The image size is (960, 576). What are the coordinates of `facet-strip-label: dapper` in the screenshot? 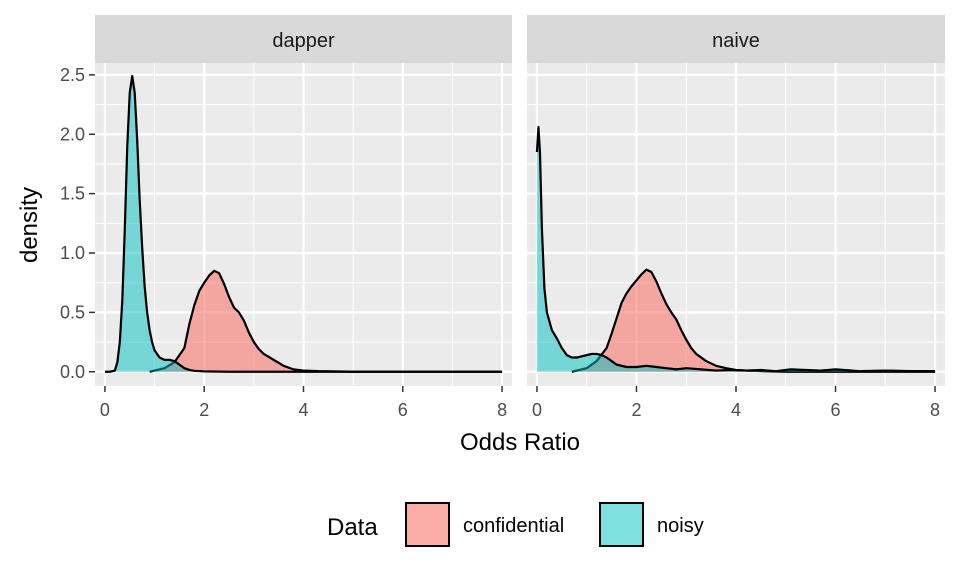 It's located at (303, 41).